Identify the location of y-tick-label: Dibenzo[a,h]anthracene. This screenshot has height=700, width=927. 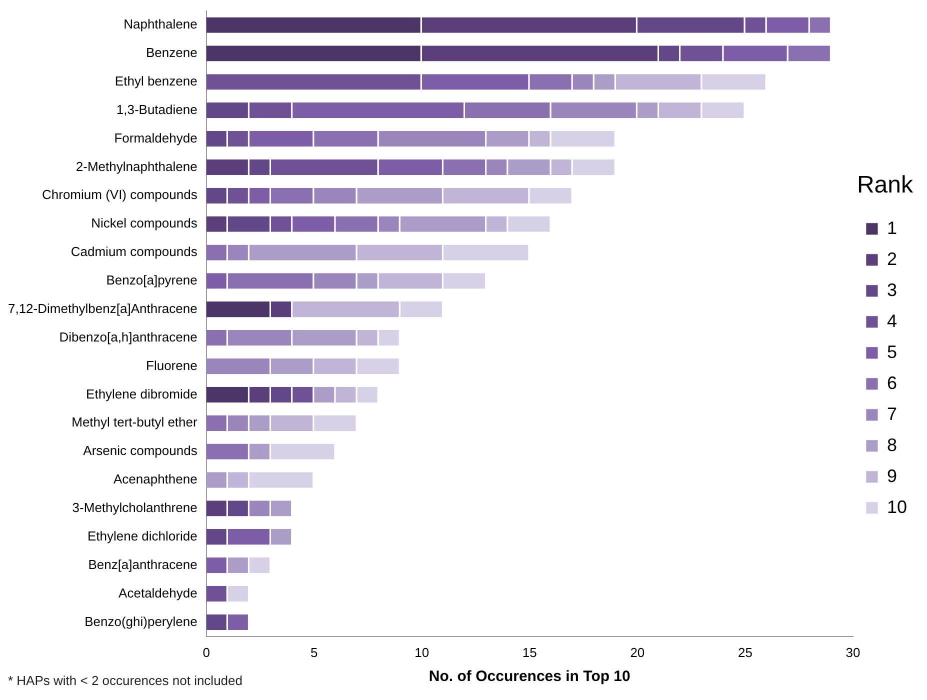
(128, 336).